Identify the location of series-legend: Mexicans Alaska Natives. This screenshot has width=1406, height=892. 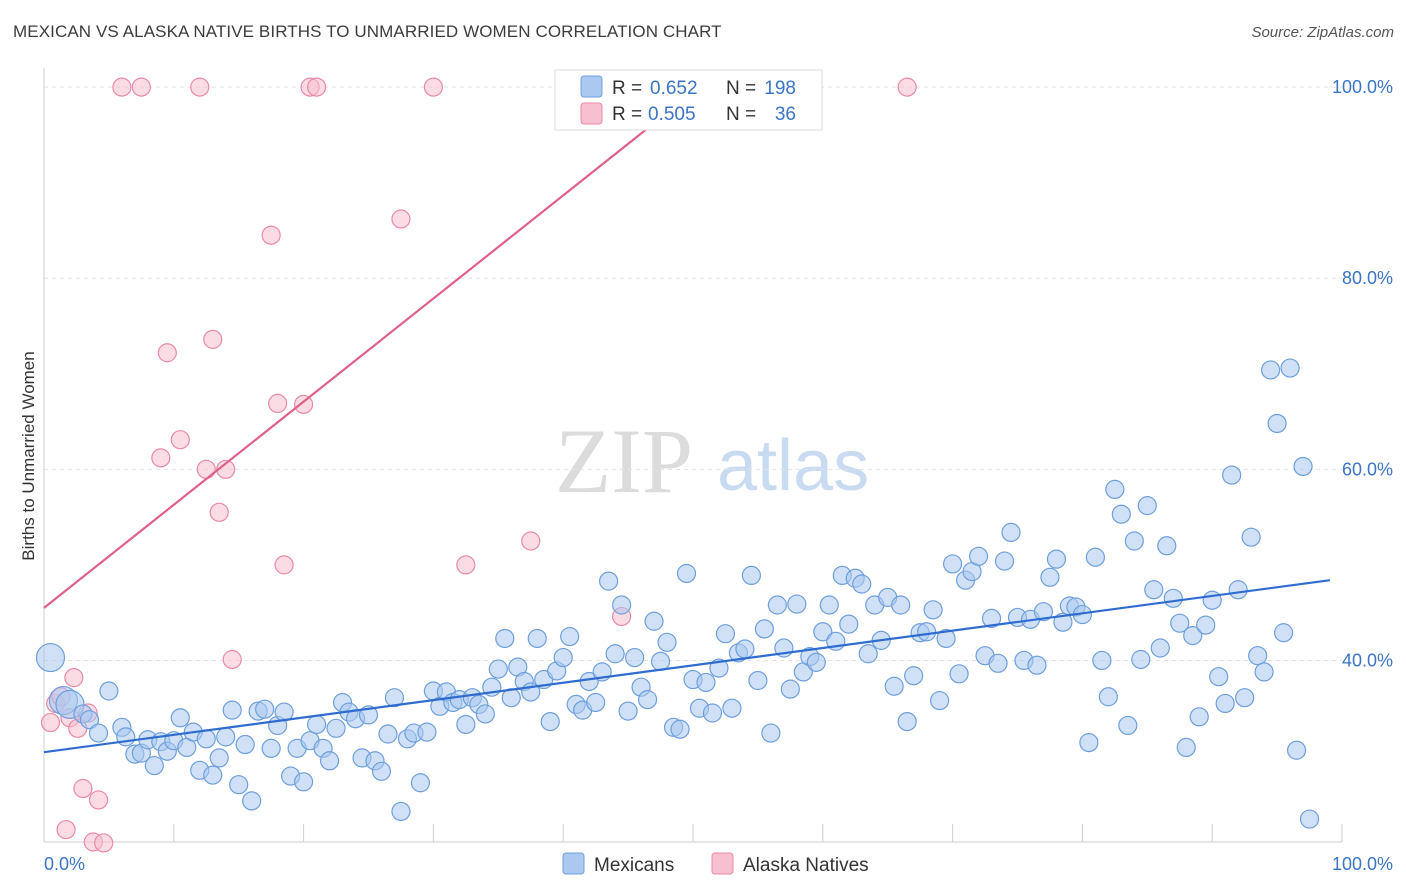
(715, 864).